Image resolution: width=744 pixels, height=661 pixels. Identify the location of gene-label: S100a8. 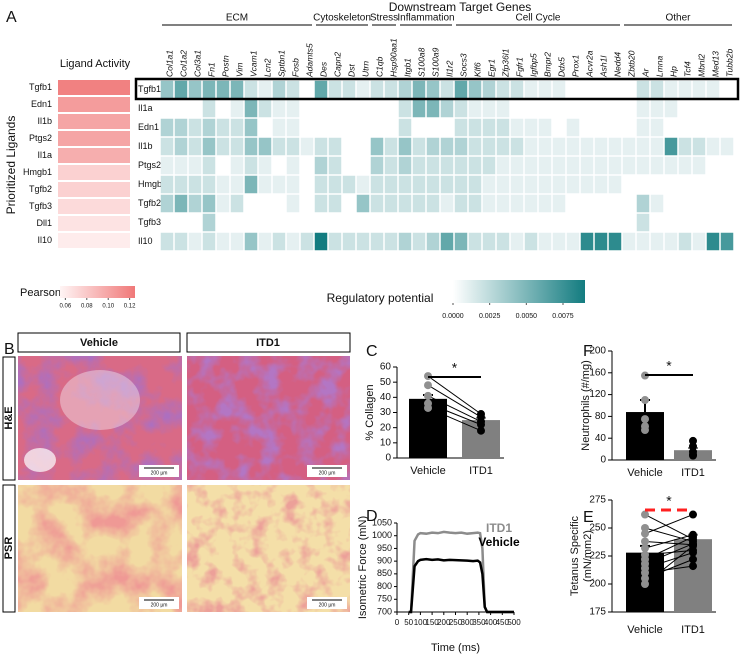
(421, 62).